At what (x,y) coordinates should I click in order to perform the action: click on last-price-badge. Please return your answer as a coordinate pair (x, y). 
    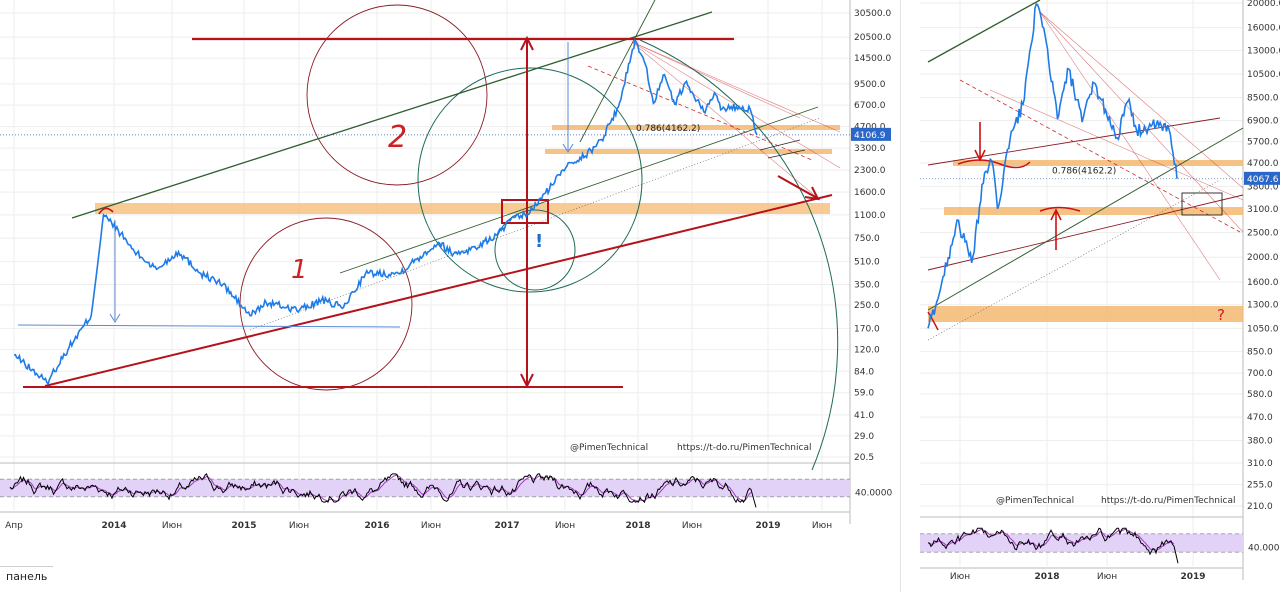
    Looking at the image, I should click on (871, 134).